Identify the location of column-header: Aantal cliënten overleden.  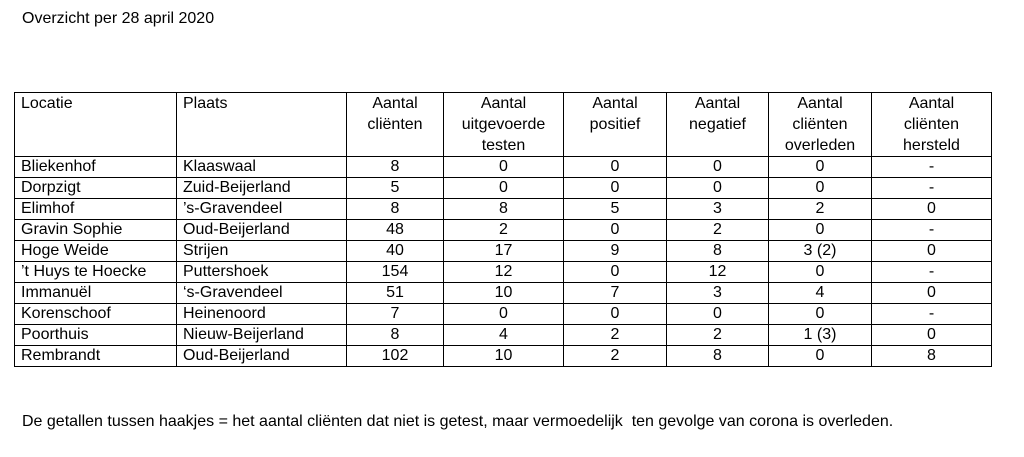
(820, 124).